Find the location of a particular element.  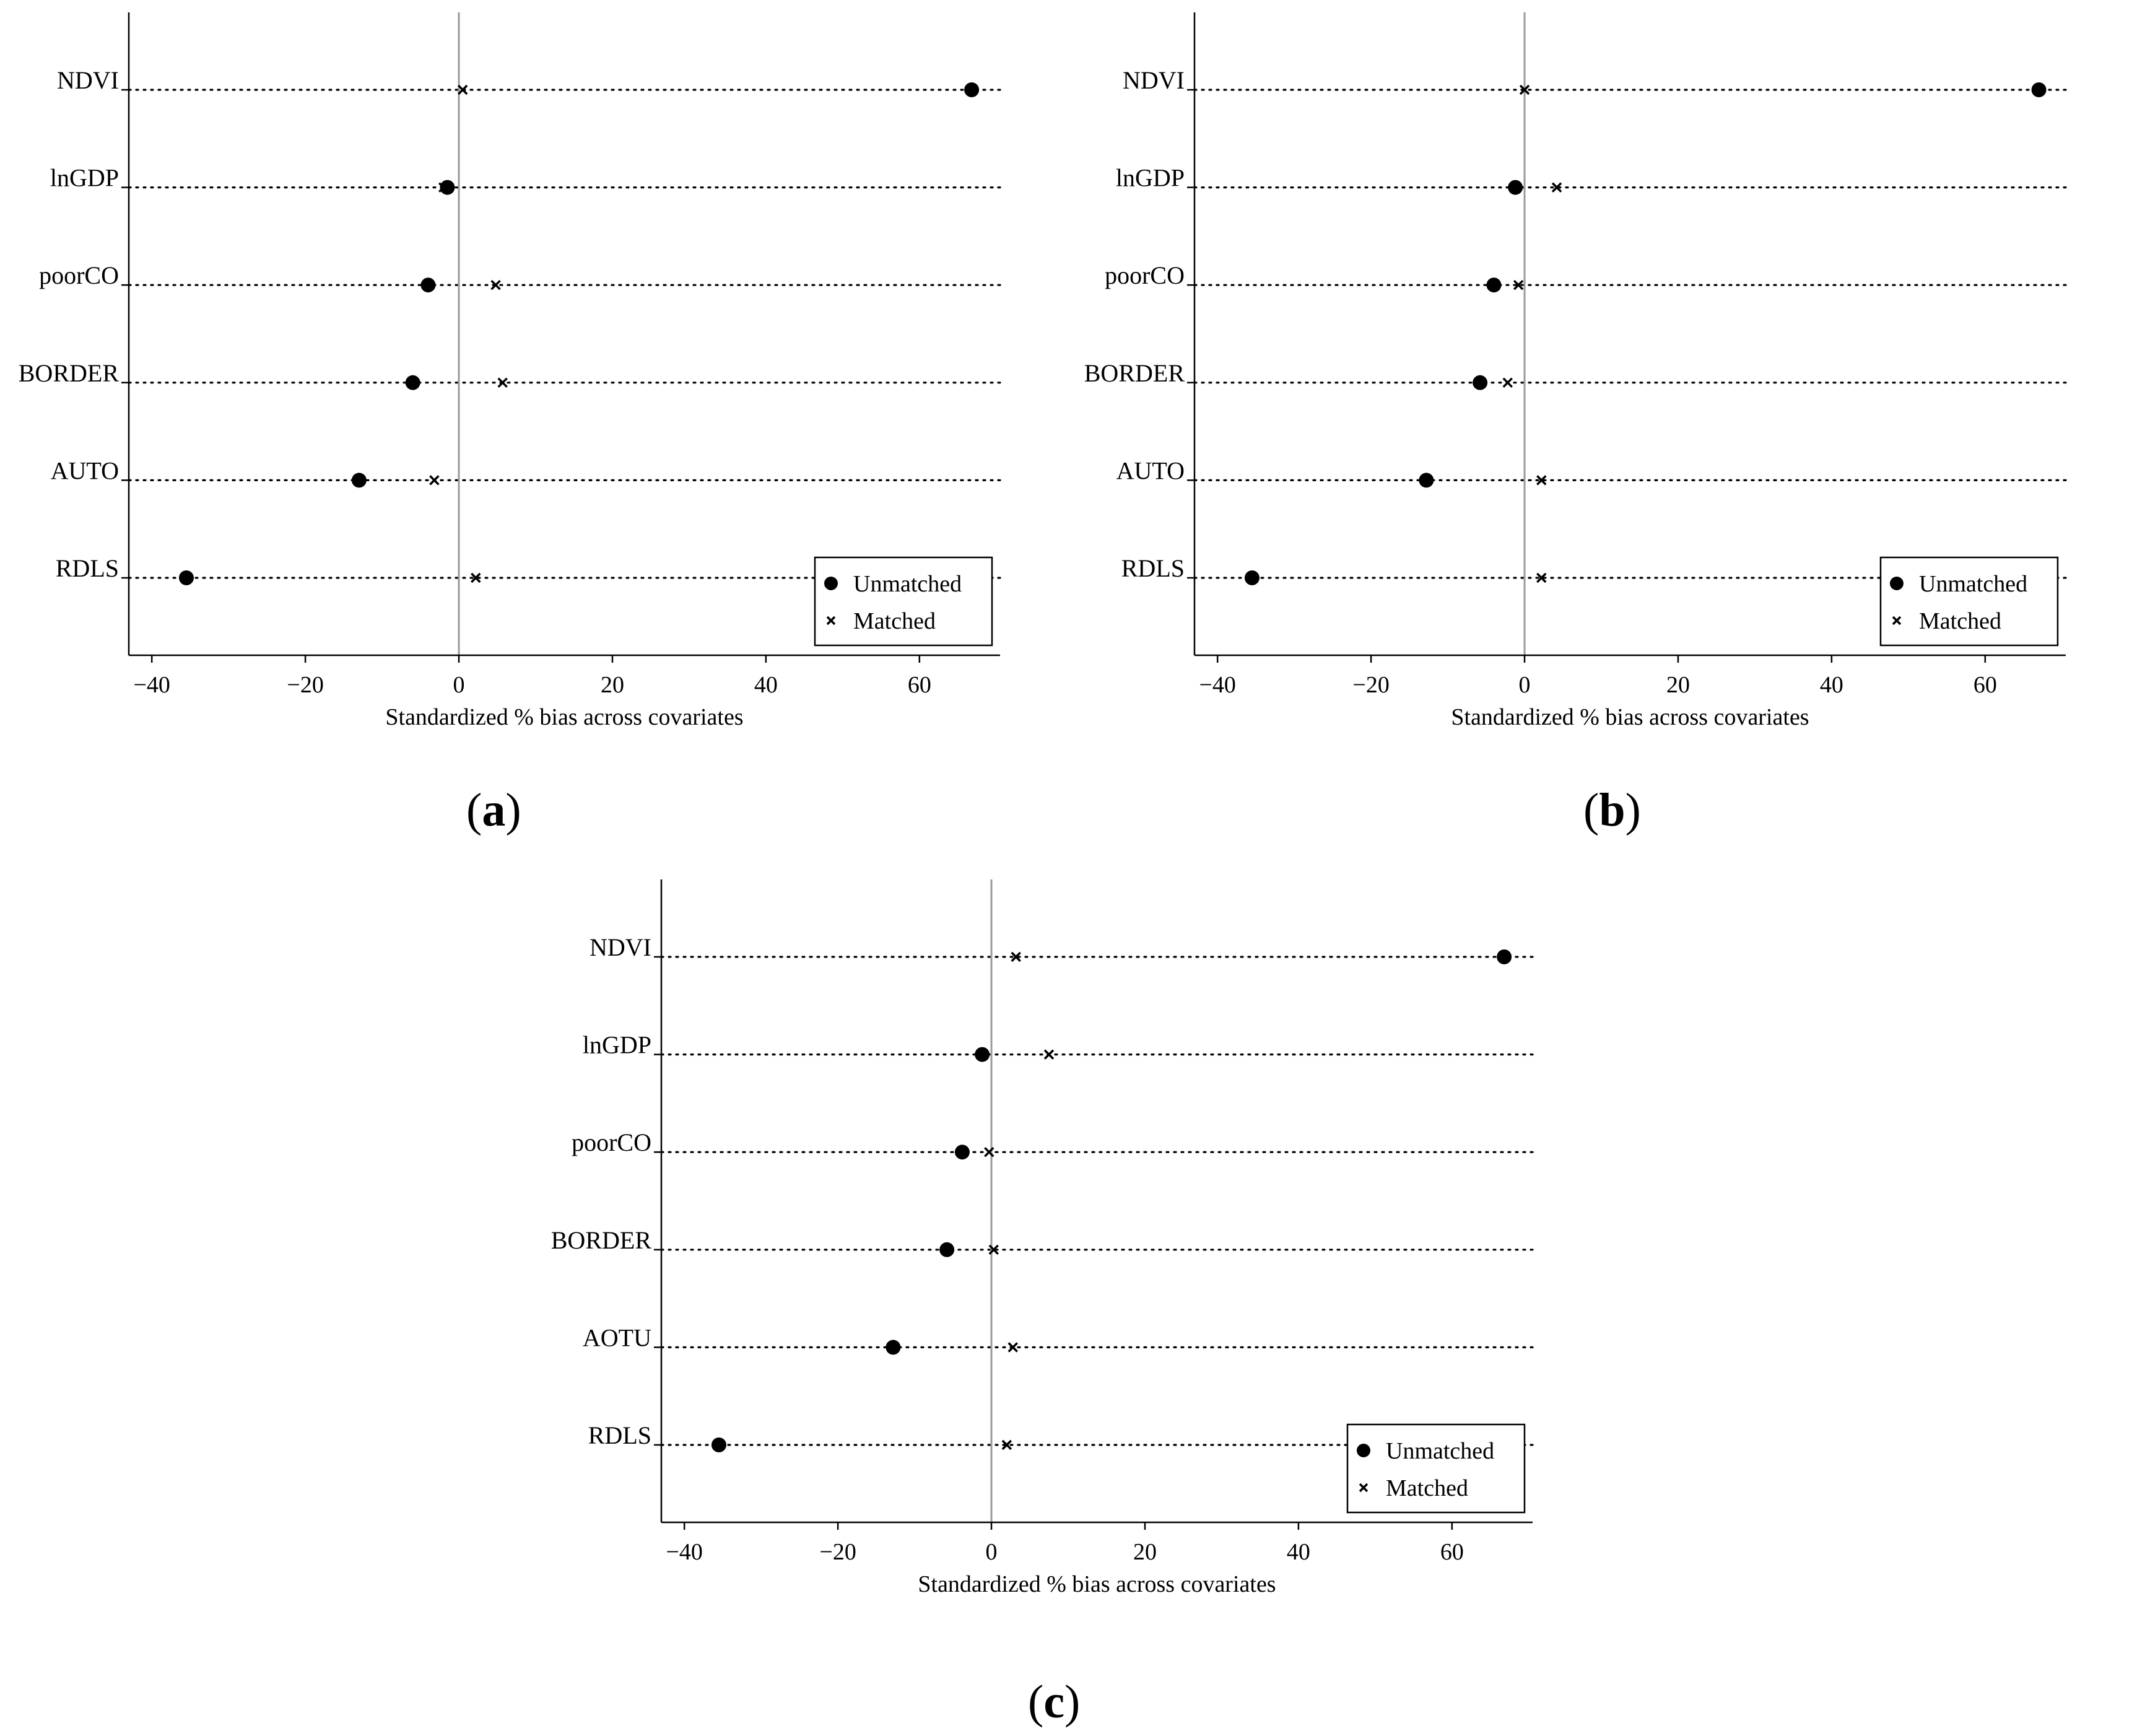

panel-letter-c: c is located at coordinates (1054, 1702).